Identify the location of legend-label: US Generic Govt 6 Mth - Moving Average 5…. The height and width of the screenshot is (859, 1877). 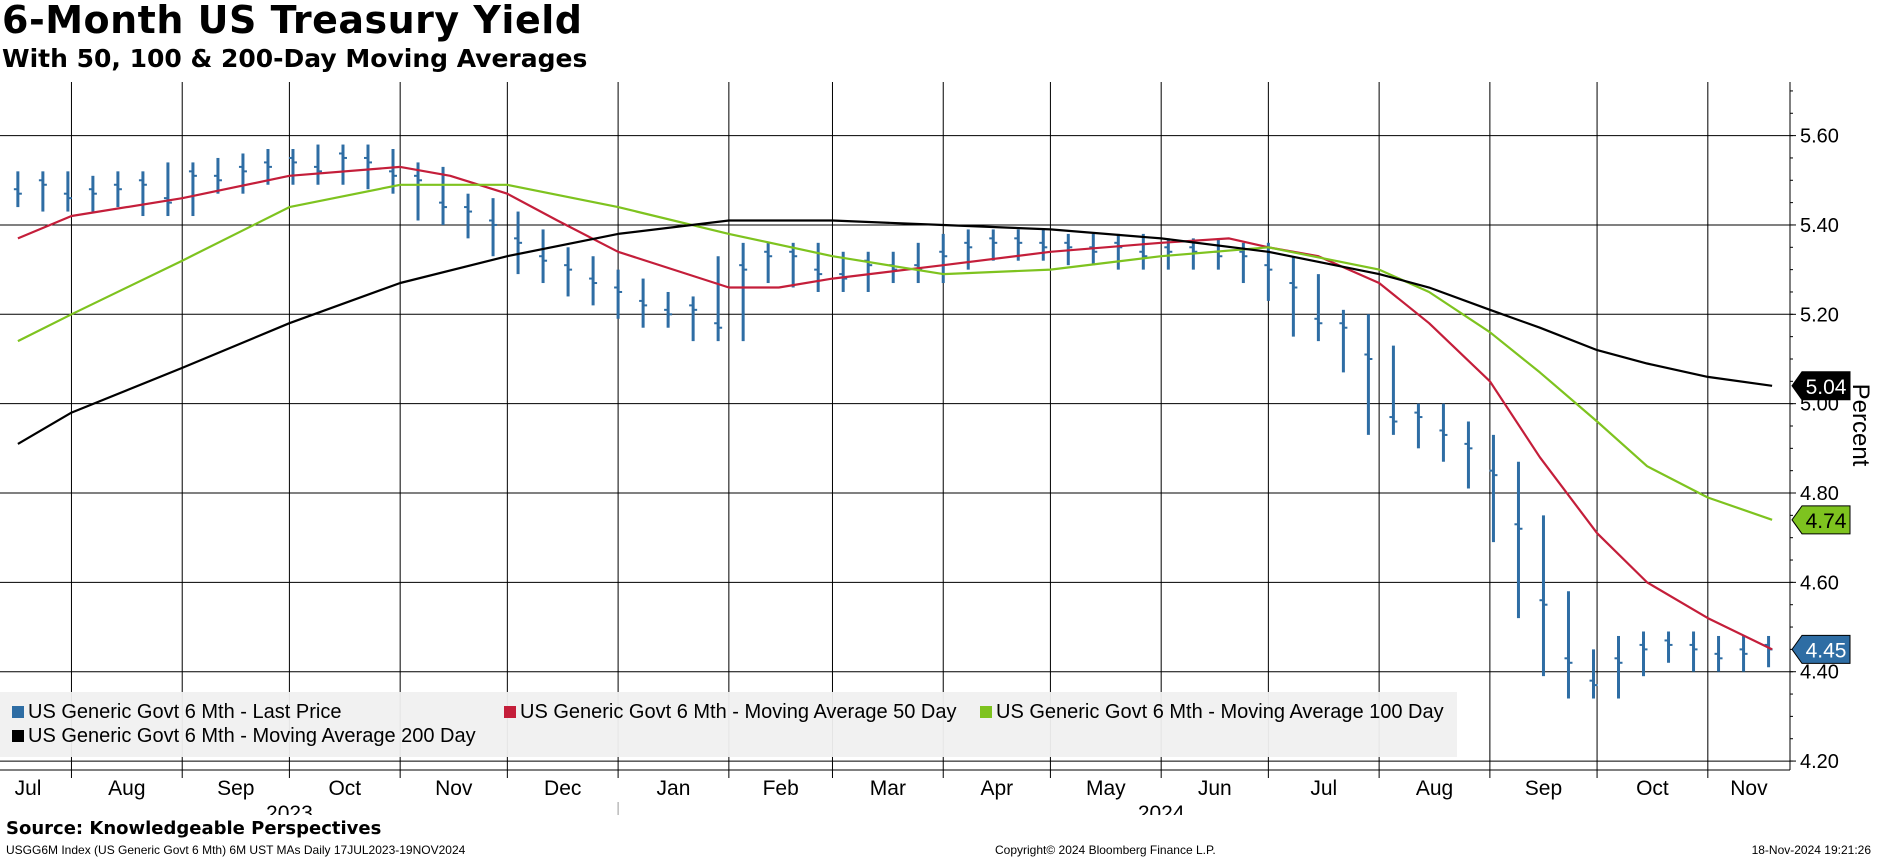
(738, 712).